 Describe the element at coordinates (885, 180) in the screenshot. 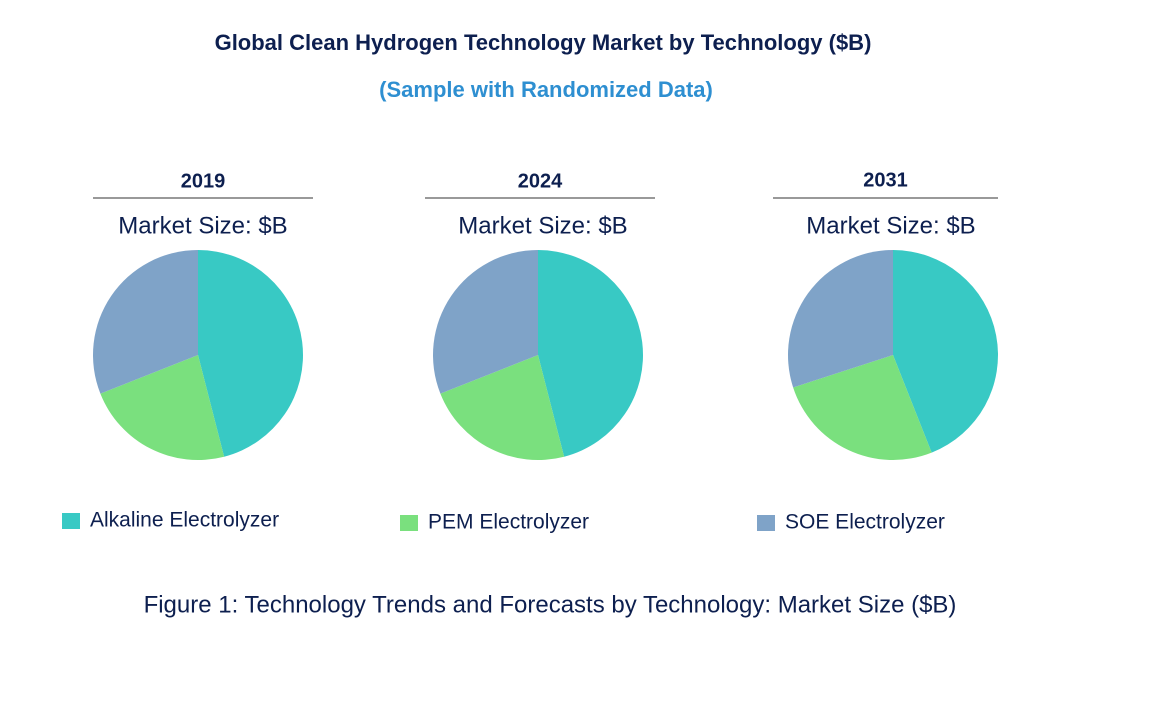

I see `pie-title: 2031` at that location.